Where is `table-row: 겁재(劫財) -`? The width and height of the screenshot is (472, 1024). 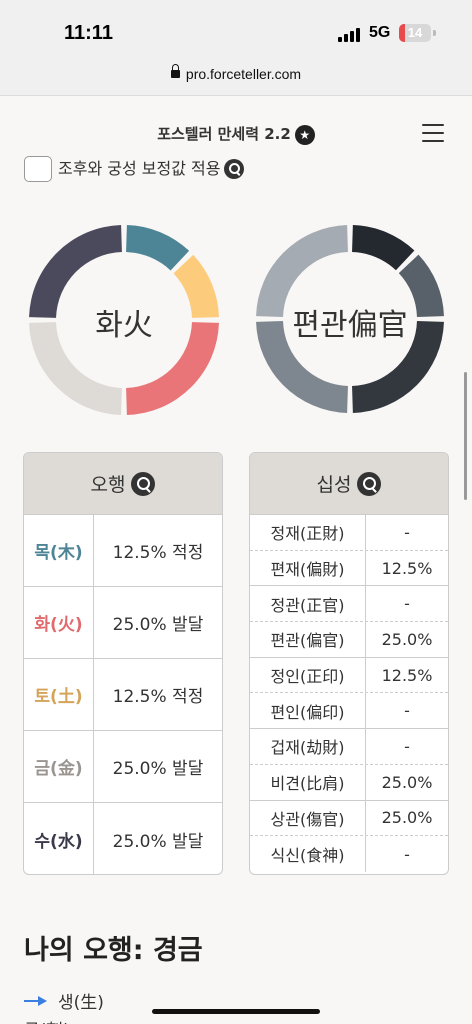
table-row: 겁재(劫財) - is located at coordinates (349, 747).